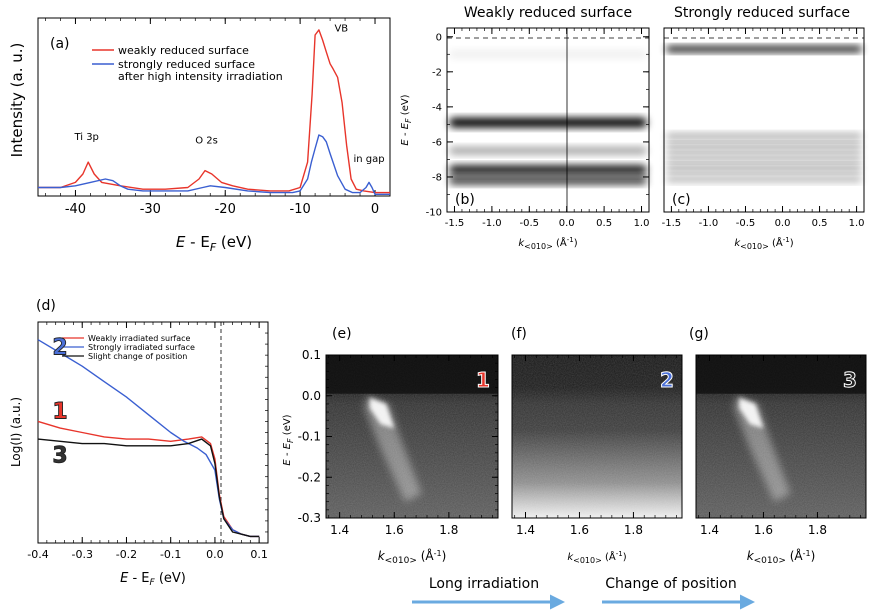 This screenshot has width=872, height=612. I want to click on xtick-label-a: -40, so click(75, 209).